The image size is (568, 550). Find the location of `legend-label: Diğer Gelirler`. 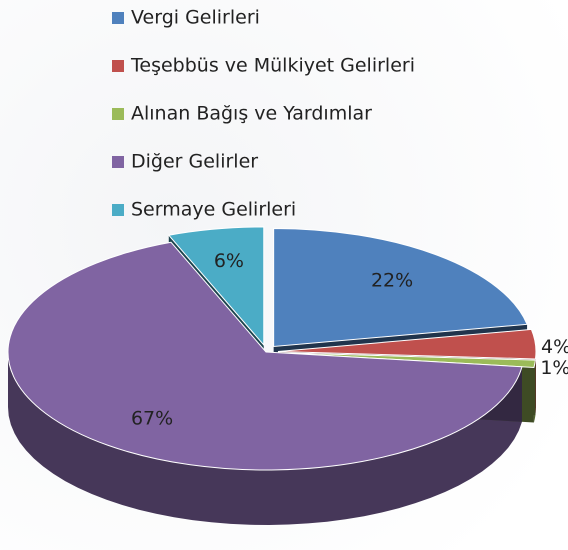

legend-label: Diğer Gelirler is located at coordinates (194, 162).